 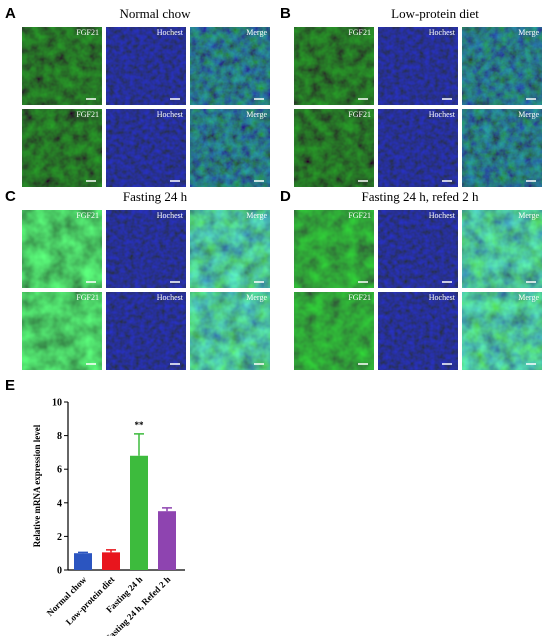 What do you see at coordinates (155, 13) in the screenshot?
I see `panel-title: Normal chow` at bounding box center [155, 13].